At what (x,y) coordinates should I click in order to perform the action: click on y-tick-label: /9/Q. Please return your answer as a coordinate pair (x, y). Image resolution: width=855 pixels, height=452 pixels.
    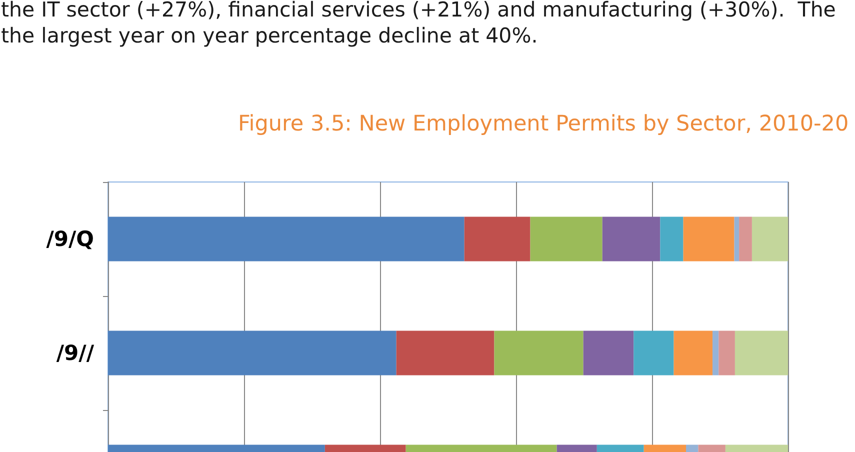
    Looking at the image, I should click on (70, 239).